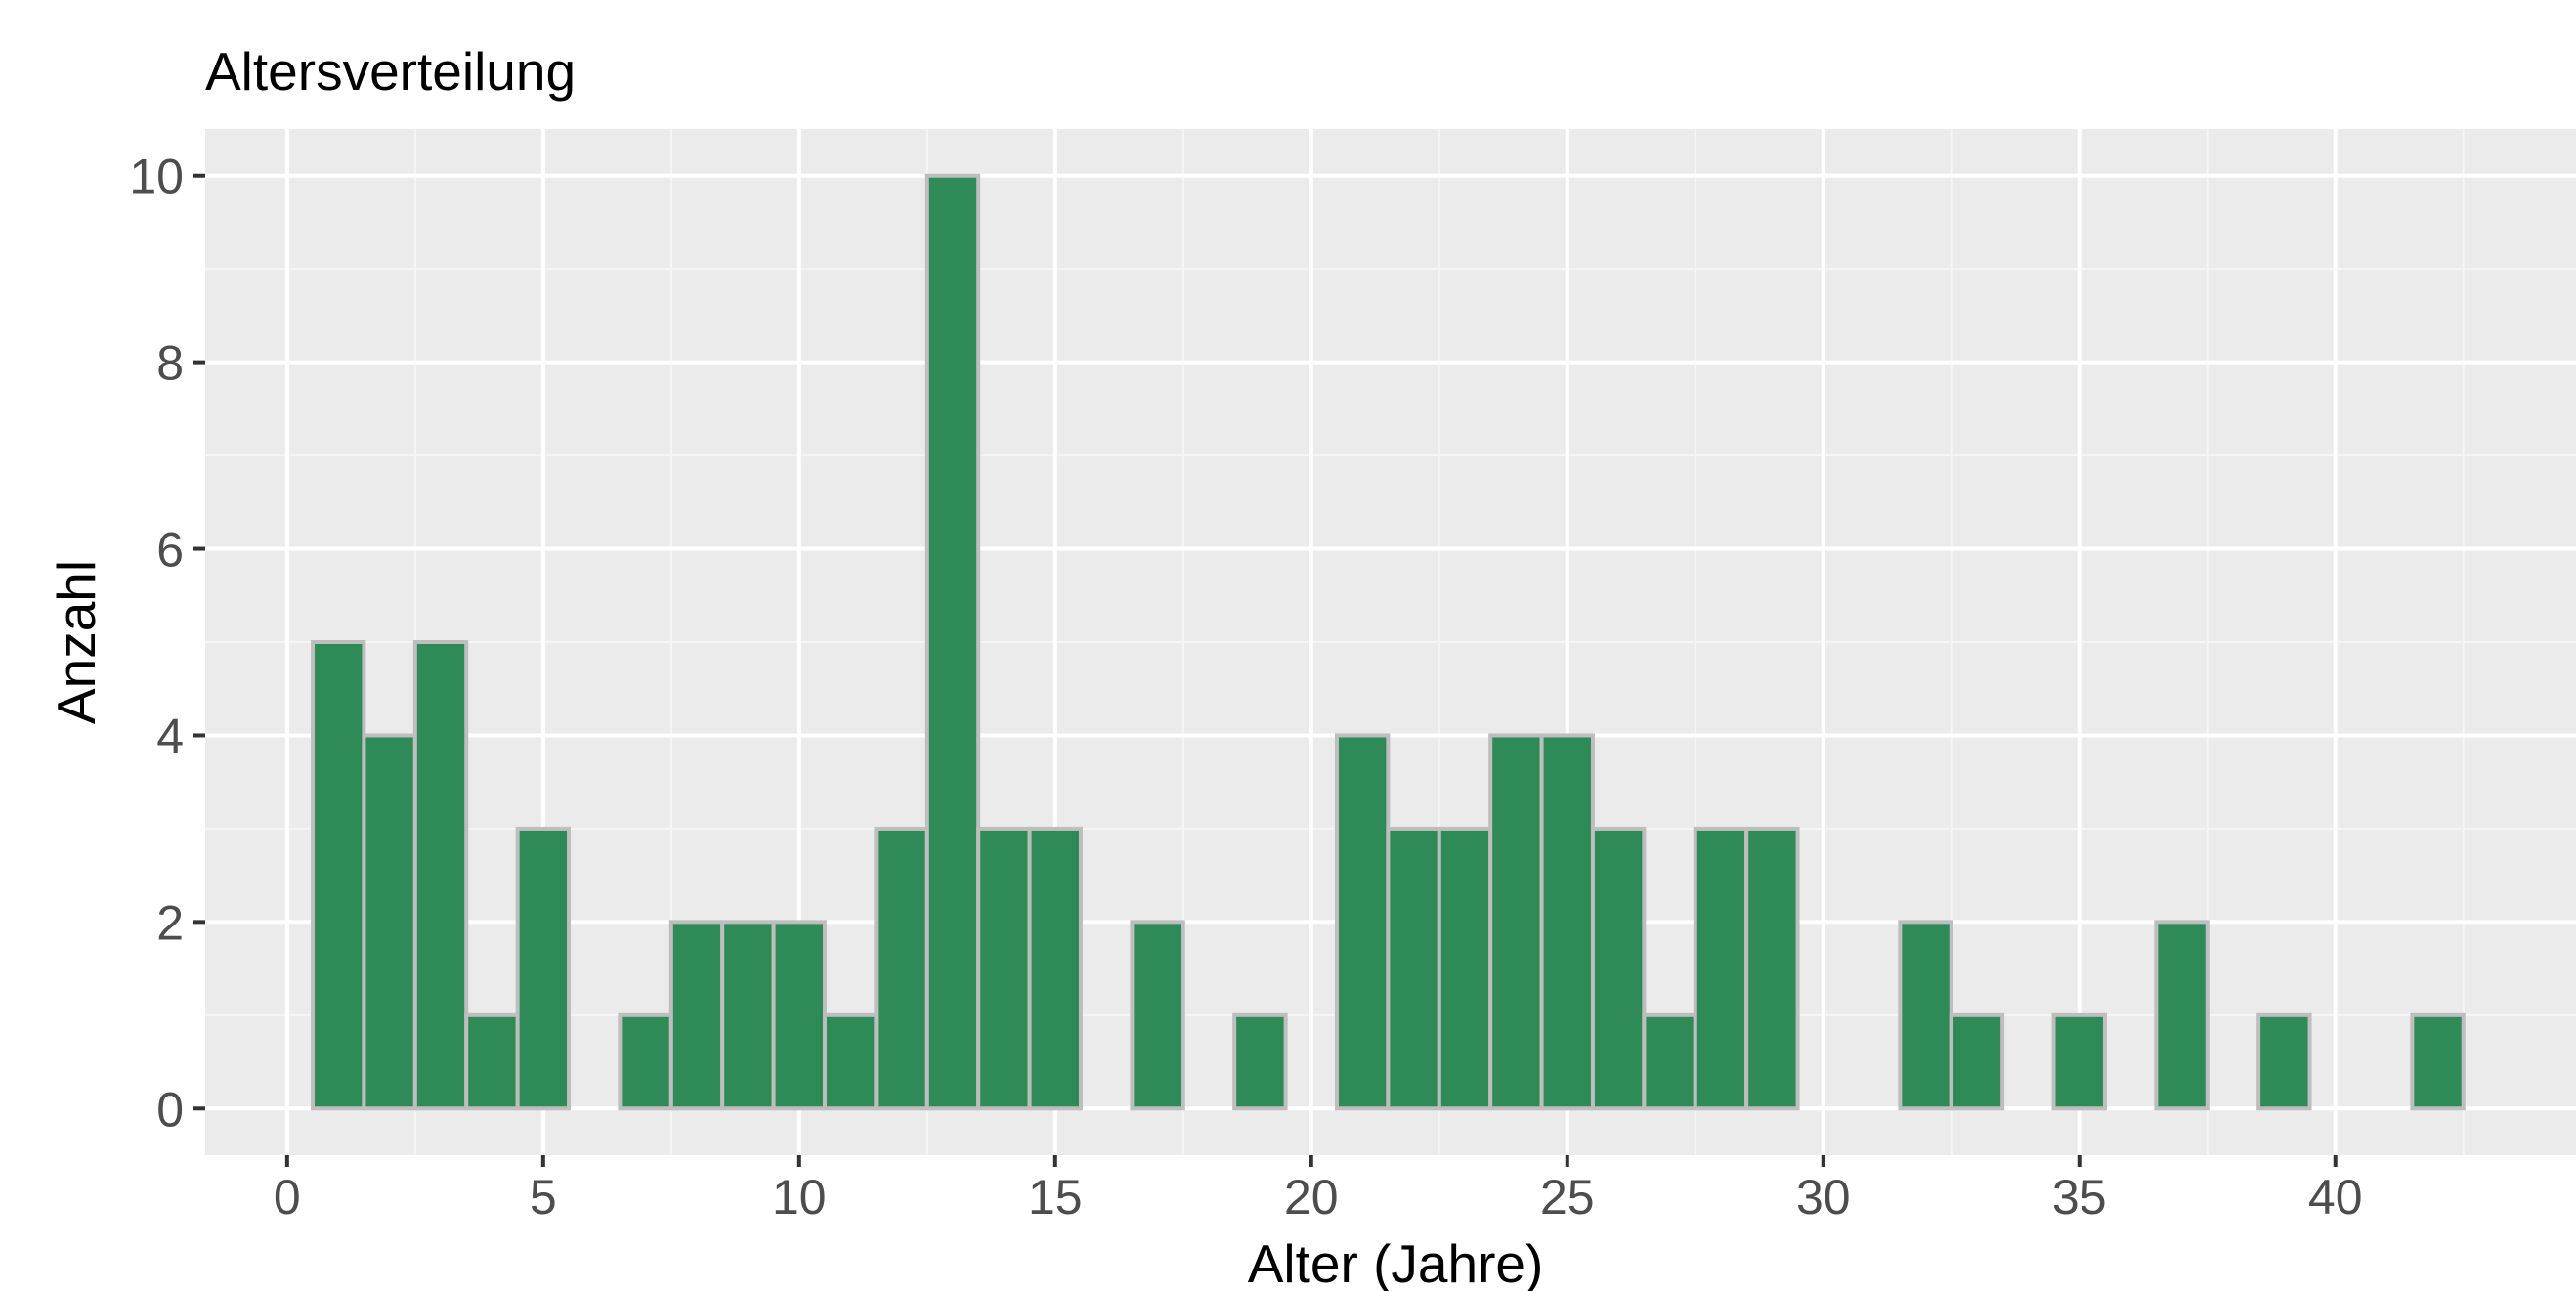  Describe the element at coordinates (391, 72) in the screenshot. I see `chart-title: Altersverteilung` at that location.